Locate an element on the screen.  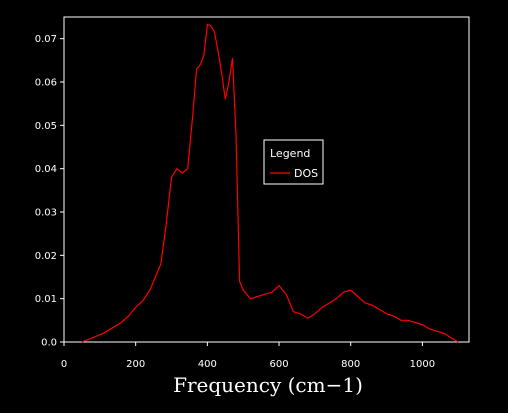
legend: Legend DOS is located at coordinates (293, 162).